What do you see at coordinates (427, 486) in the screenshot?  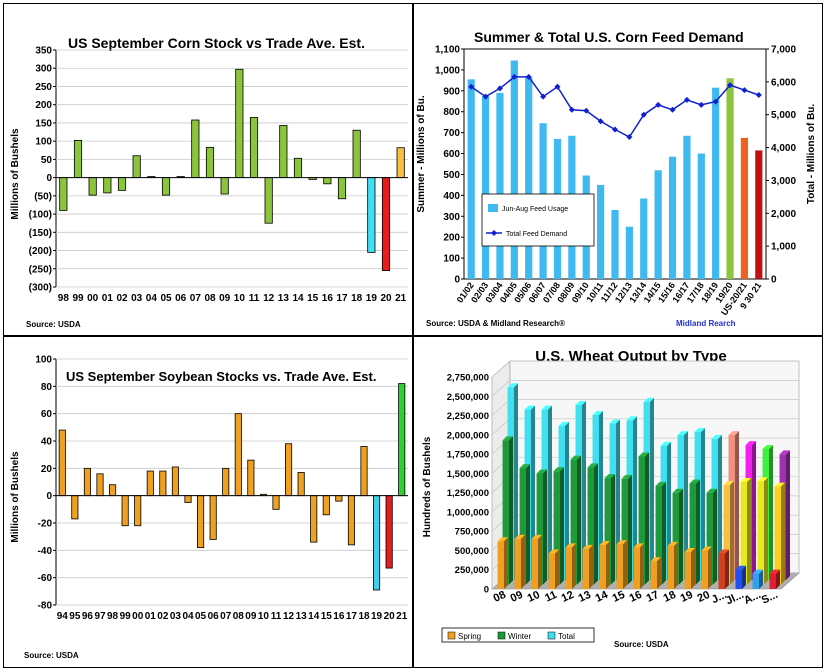 I see `wheat-ylabel: Hundreds of Bushels` at bounding box center [427, 486].